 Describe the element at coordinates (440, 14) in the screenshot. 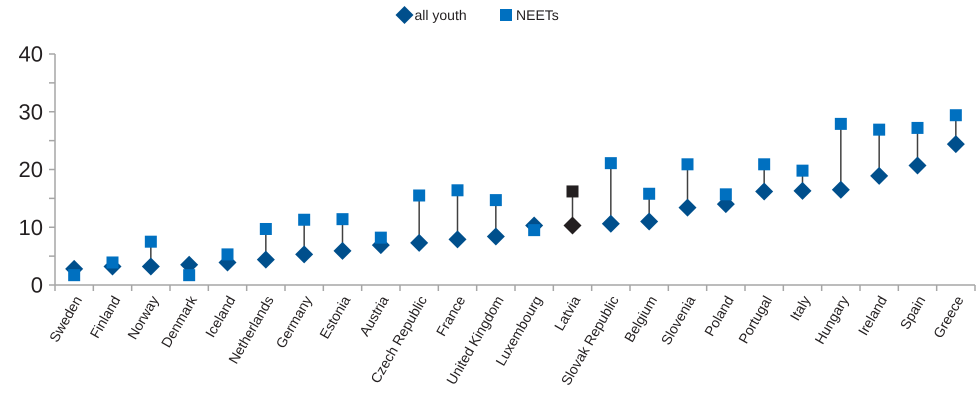

I see `legend-label: all youth` at that location.